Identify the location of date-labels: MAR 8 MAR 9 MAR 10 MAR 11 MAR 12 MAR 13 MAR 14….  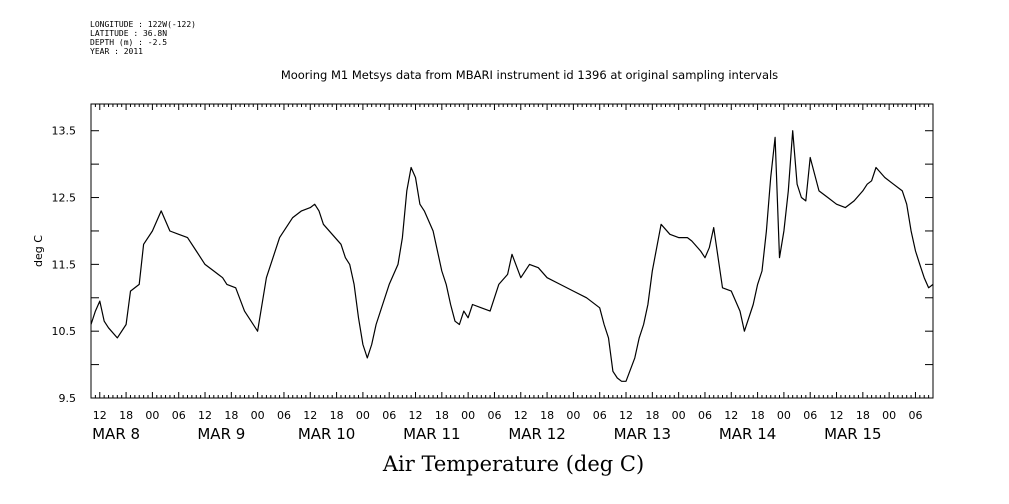
(486, 434).